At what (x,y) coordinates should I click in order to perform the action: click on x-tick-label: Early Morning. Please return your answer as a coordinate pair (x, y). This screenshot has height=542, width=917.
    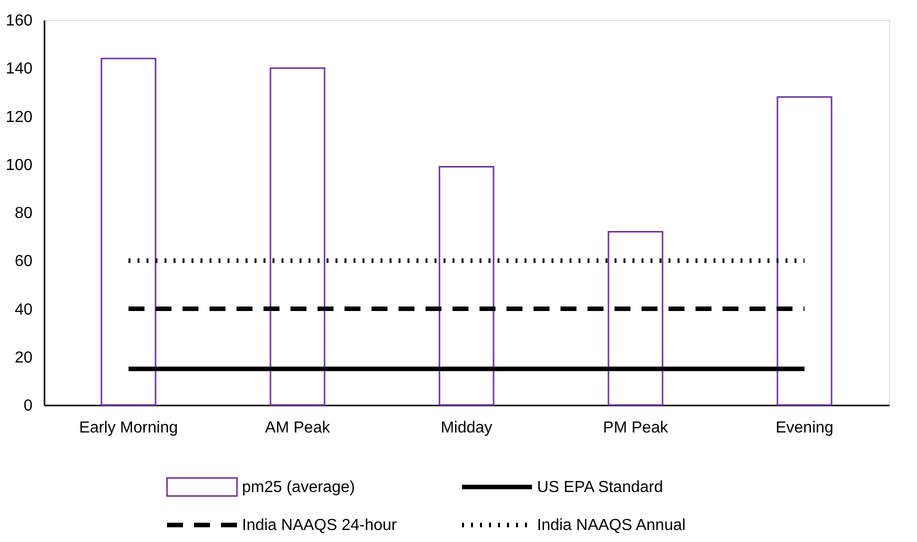
    Looking at the image, I should click on (128, 428).